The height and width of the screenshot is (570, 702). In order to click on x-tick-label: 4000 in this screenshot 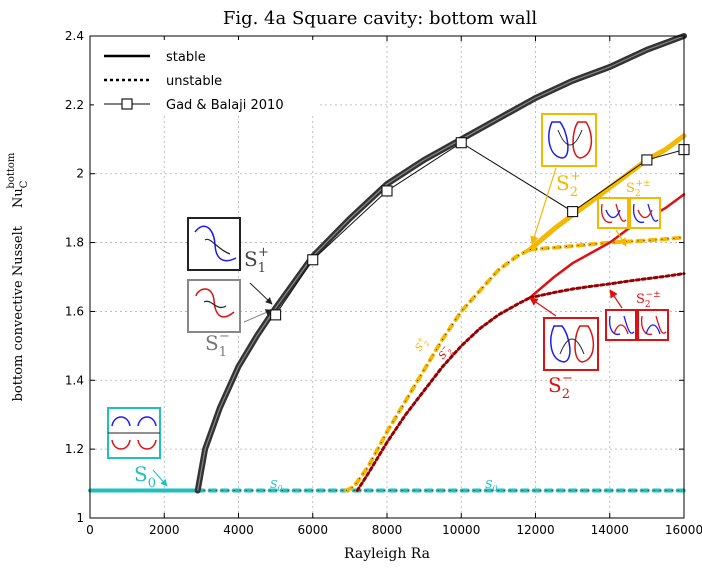, I will do `click(238, 530)`.